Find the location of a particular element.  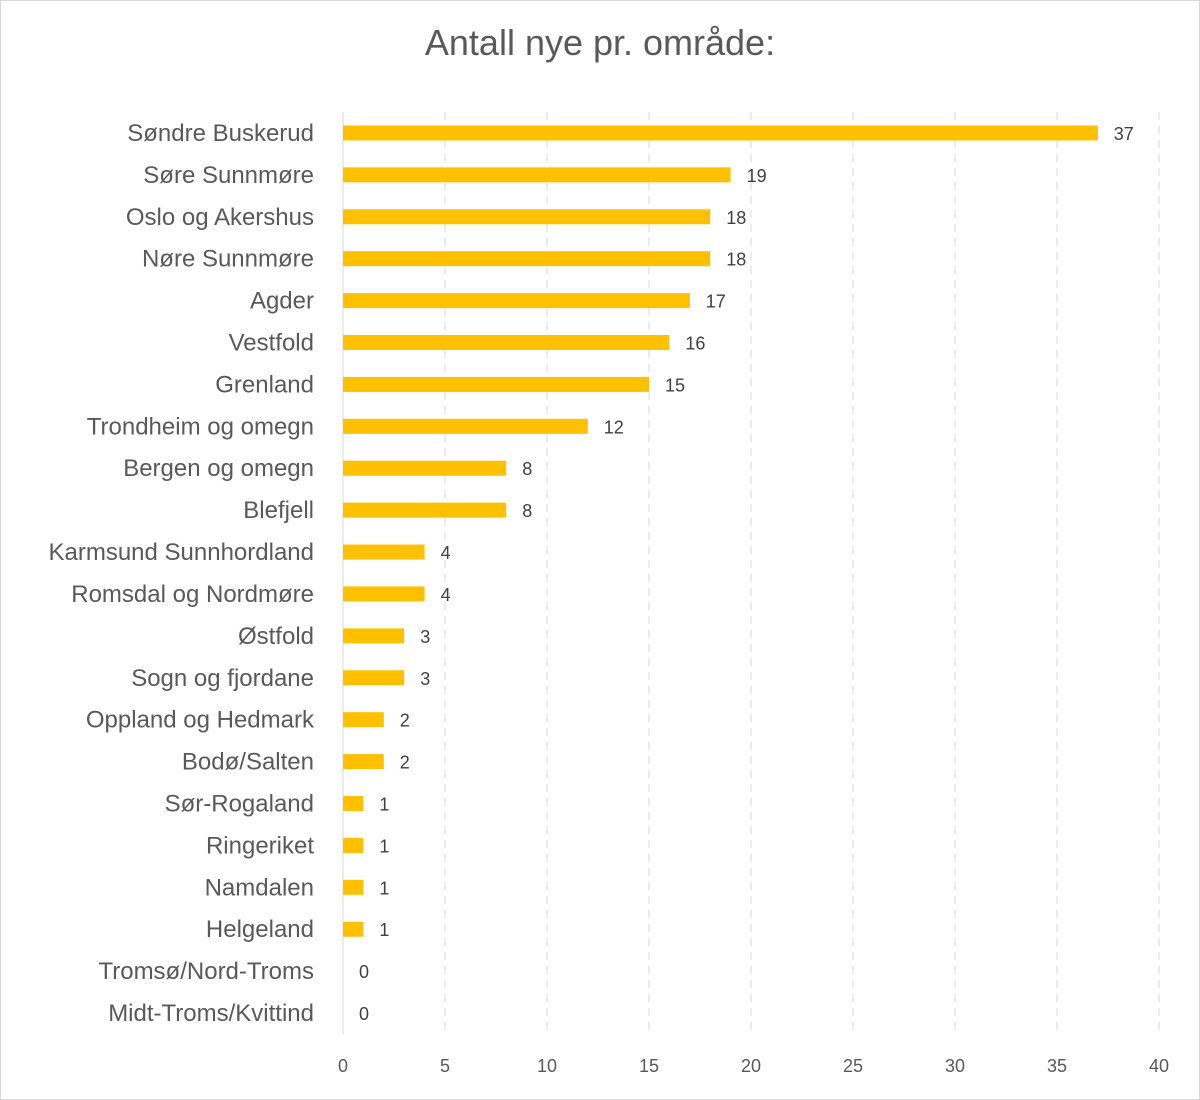

category-label: Oppland og Hedmark is located at coordinates (200, 720).